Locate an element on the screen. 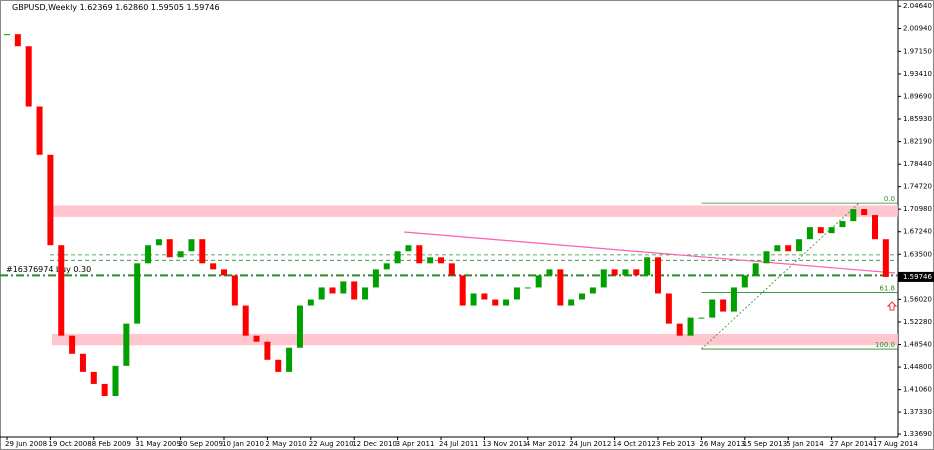 The height and width of the screenshot is (450, 934). x-tick-label: 24 Jun 2012 is located at coordinates (590, 444).